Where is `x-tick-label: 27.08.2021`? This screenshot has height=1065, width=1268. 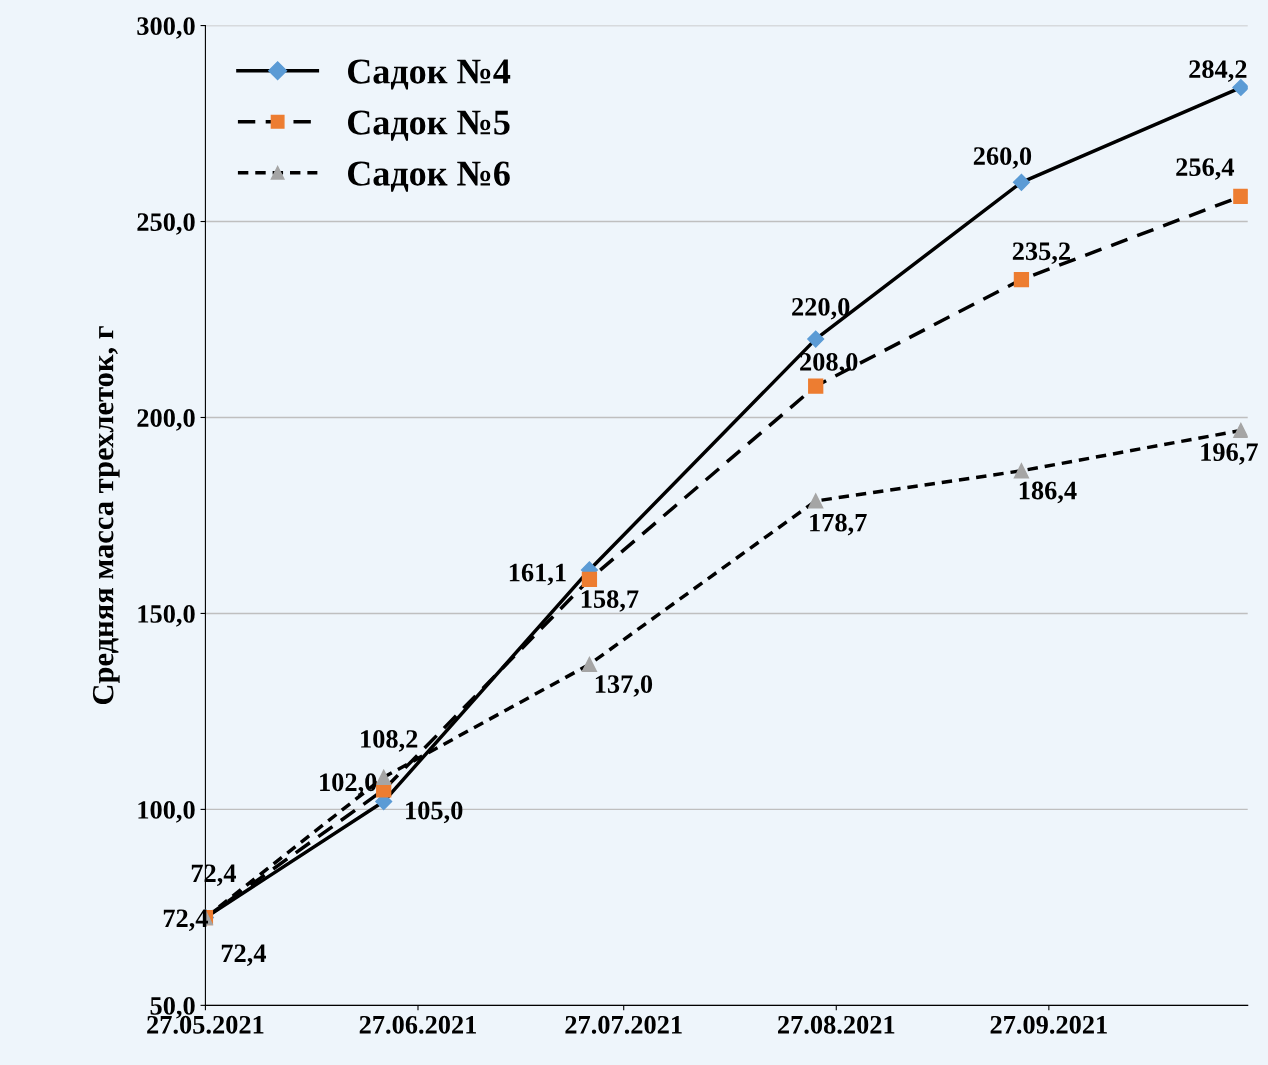
x-tick-label: 27.08.2021 is located at coordinates (836, 1024).